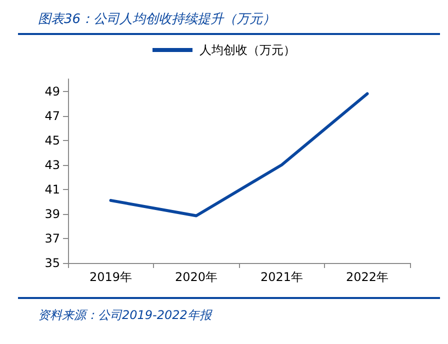 The height and width of the screenshot is (344, 448). I want to click on x-tick-label: 2019年, so click(110, 277).